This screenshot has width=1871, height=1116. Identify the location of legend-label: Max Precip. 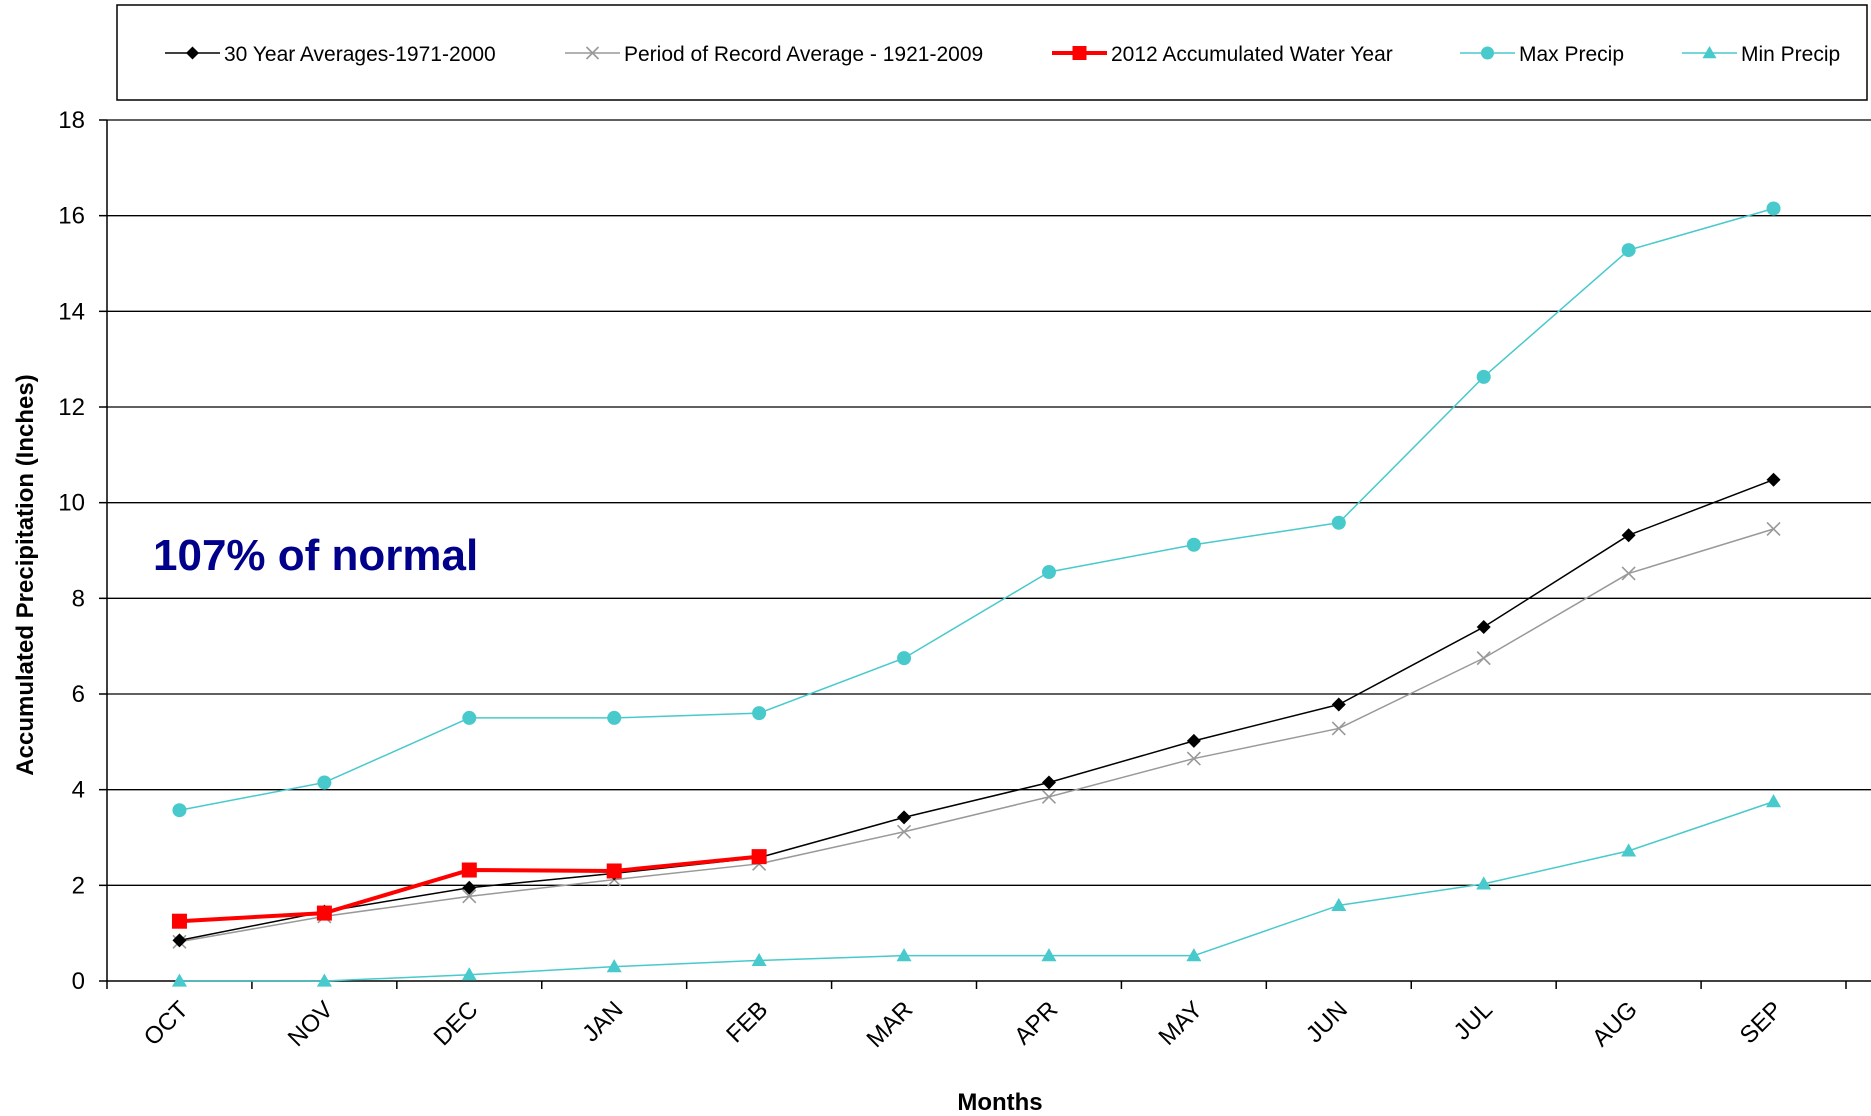
(1571, 54).